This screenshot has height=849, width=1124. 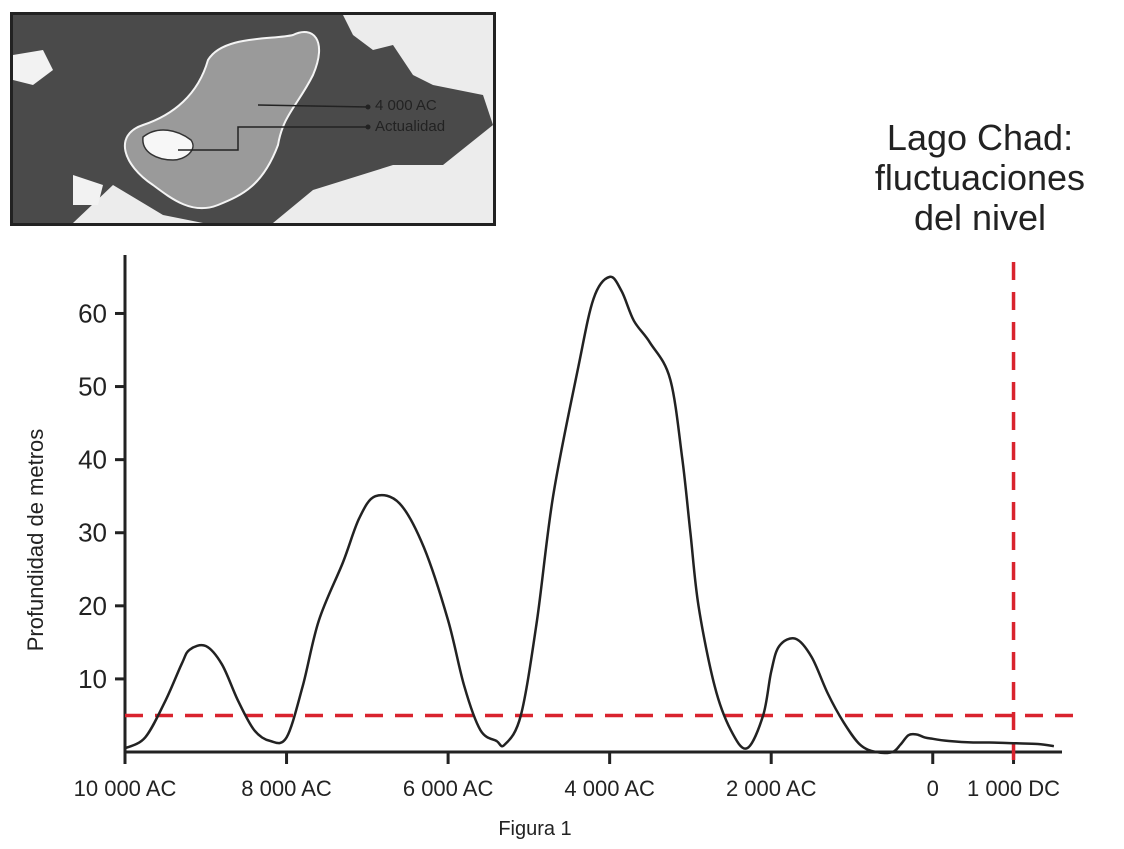 What do you see at coordinates (92, 387) in the screenshot?
I see `y-tick-label-50: 50` at bounding box center [92, 387].